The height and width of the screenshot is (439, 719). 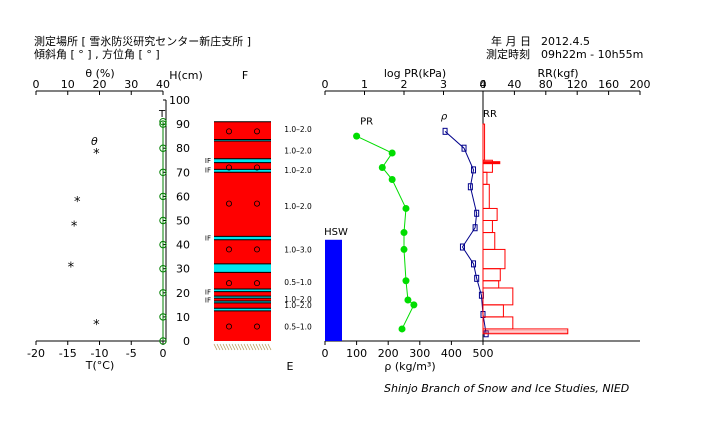 I want to click on profile-column-label: F, so click(x=245, y=75).